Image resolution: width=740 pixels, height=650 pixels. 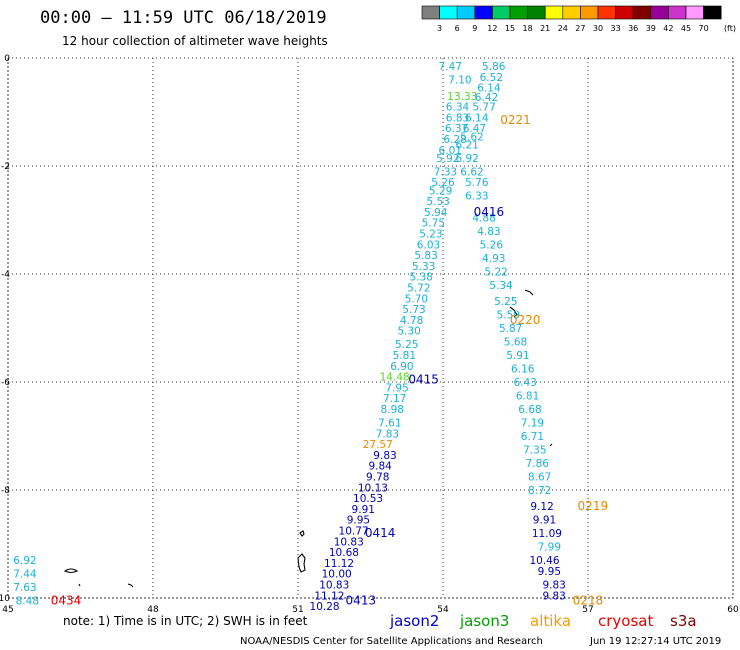 What do you see at coordinates (489, 89) in the screenshot?
I see `wave-height-label: 6.14` at bounding box center [489, 89].